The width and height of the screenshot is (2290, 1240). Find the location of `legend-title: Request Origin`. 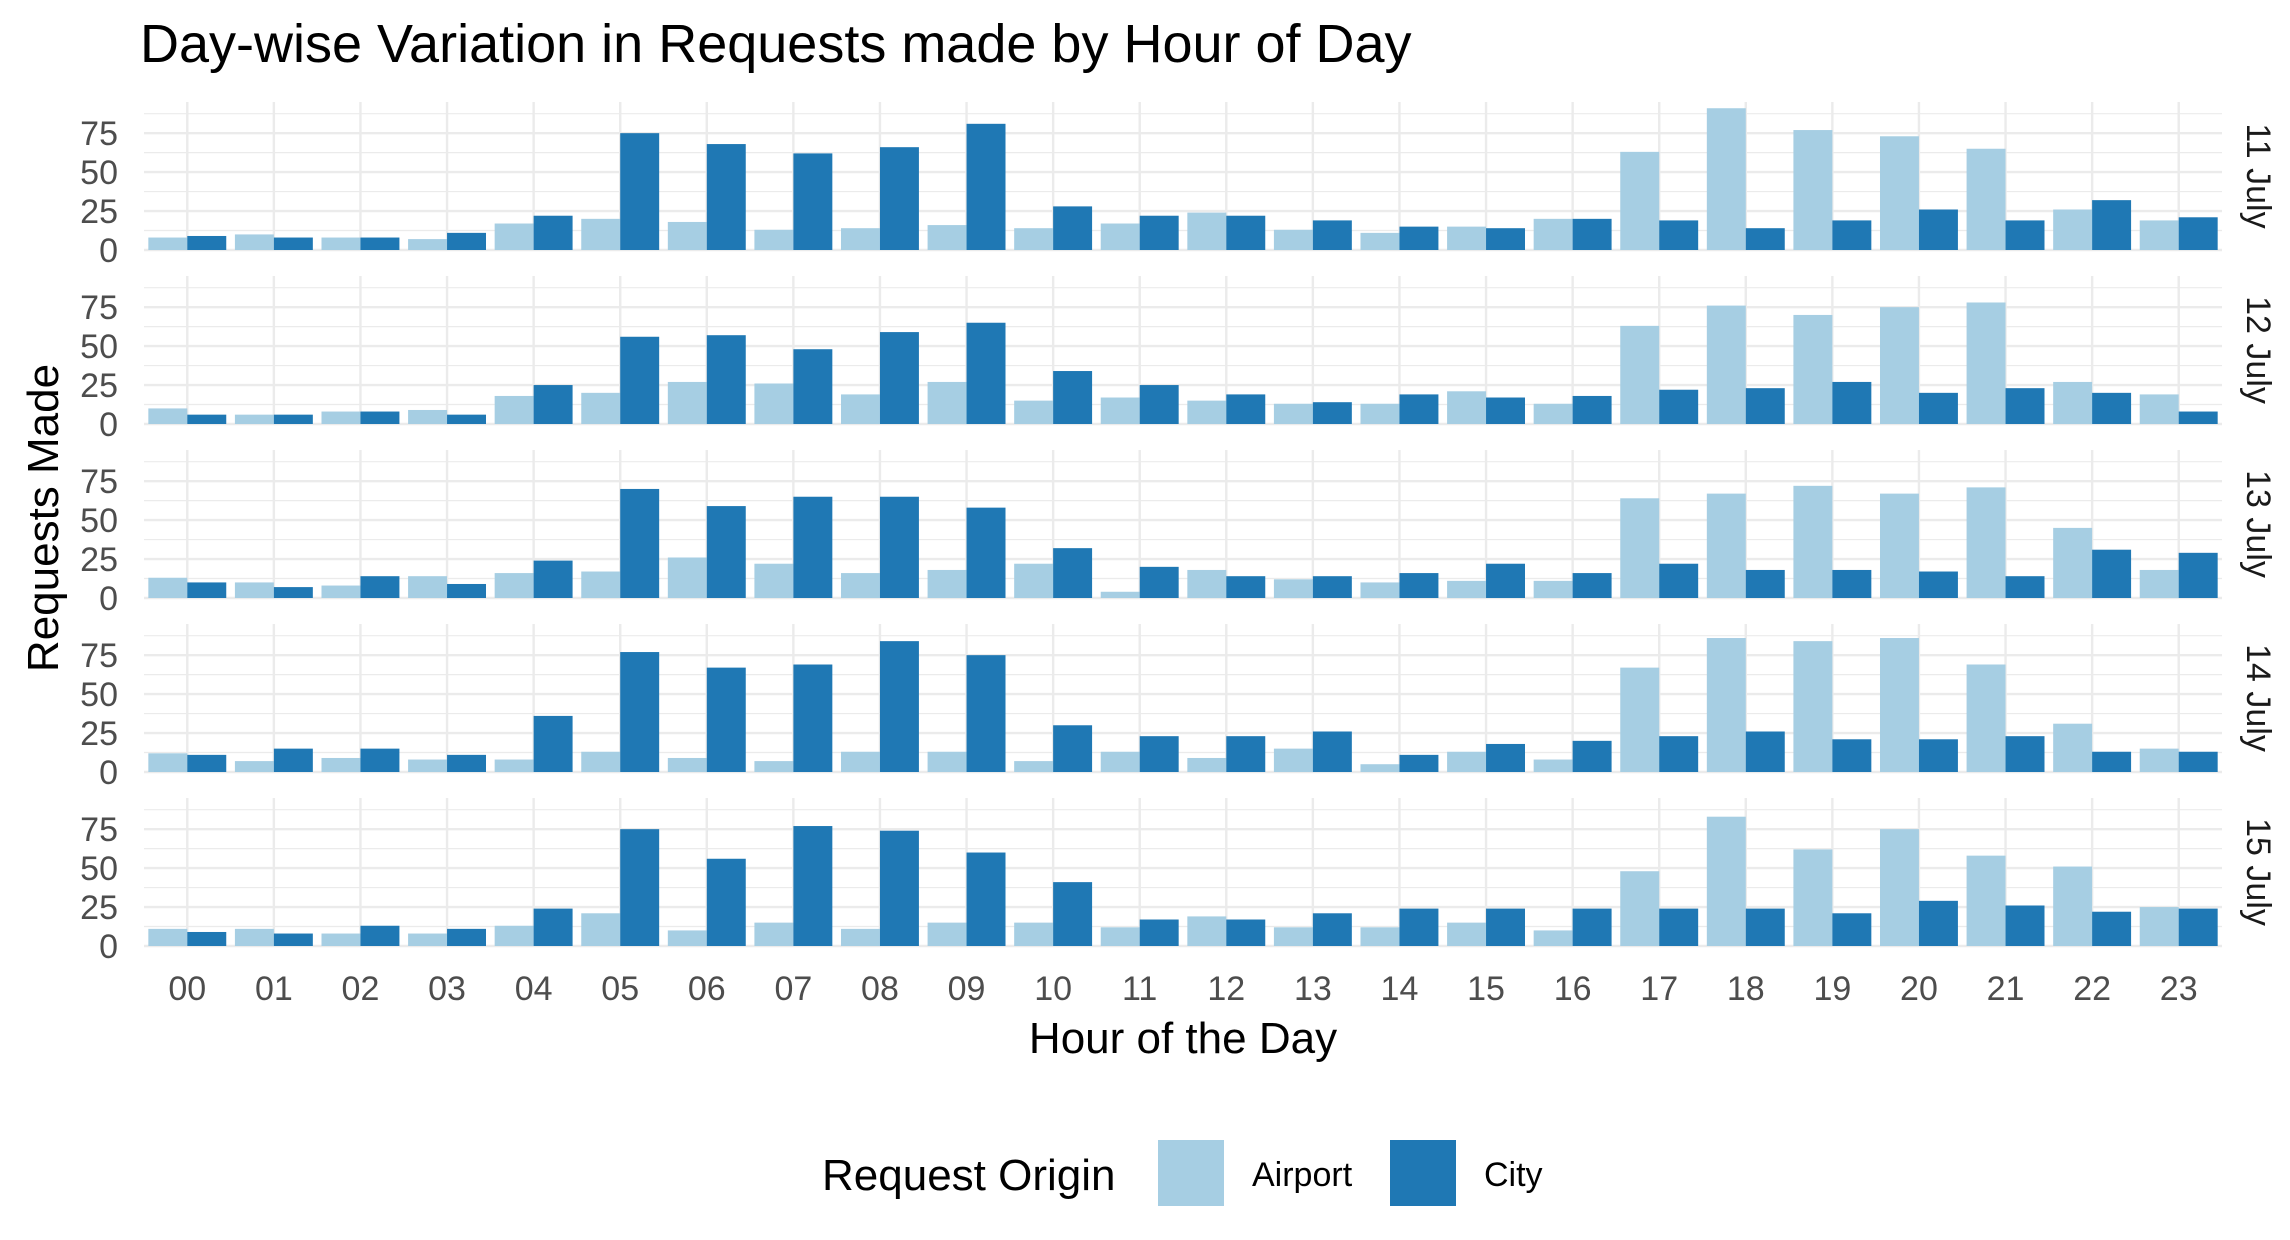

legend-title: Request Origin is located at coordinates (968, 1175).